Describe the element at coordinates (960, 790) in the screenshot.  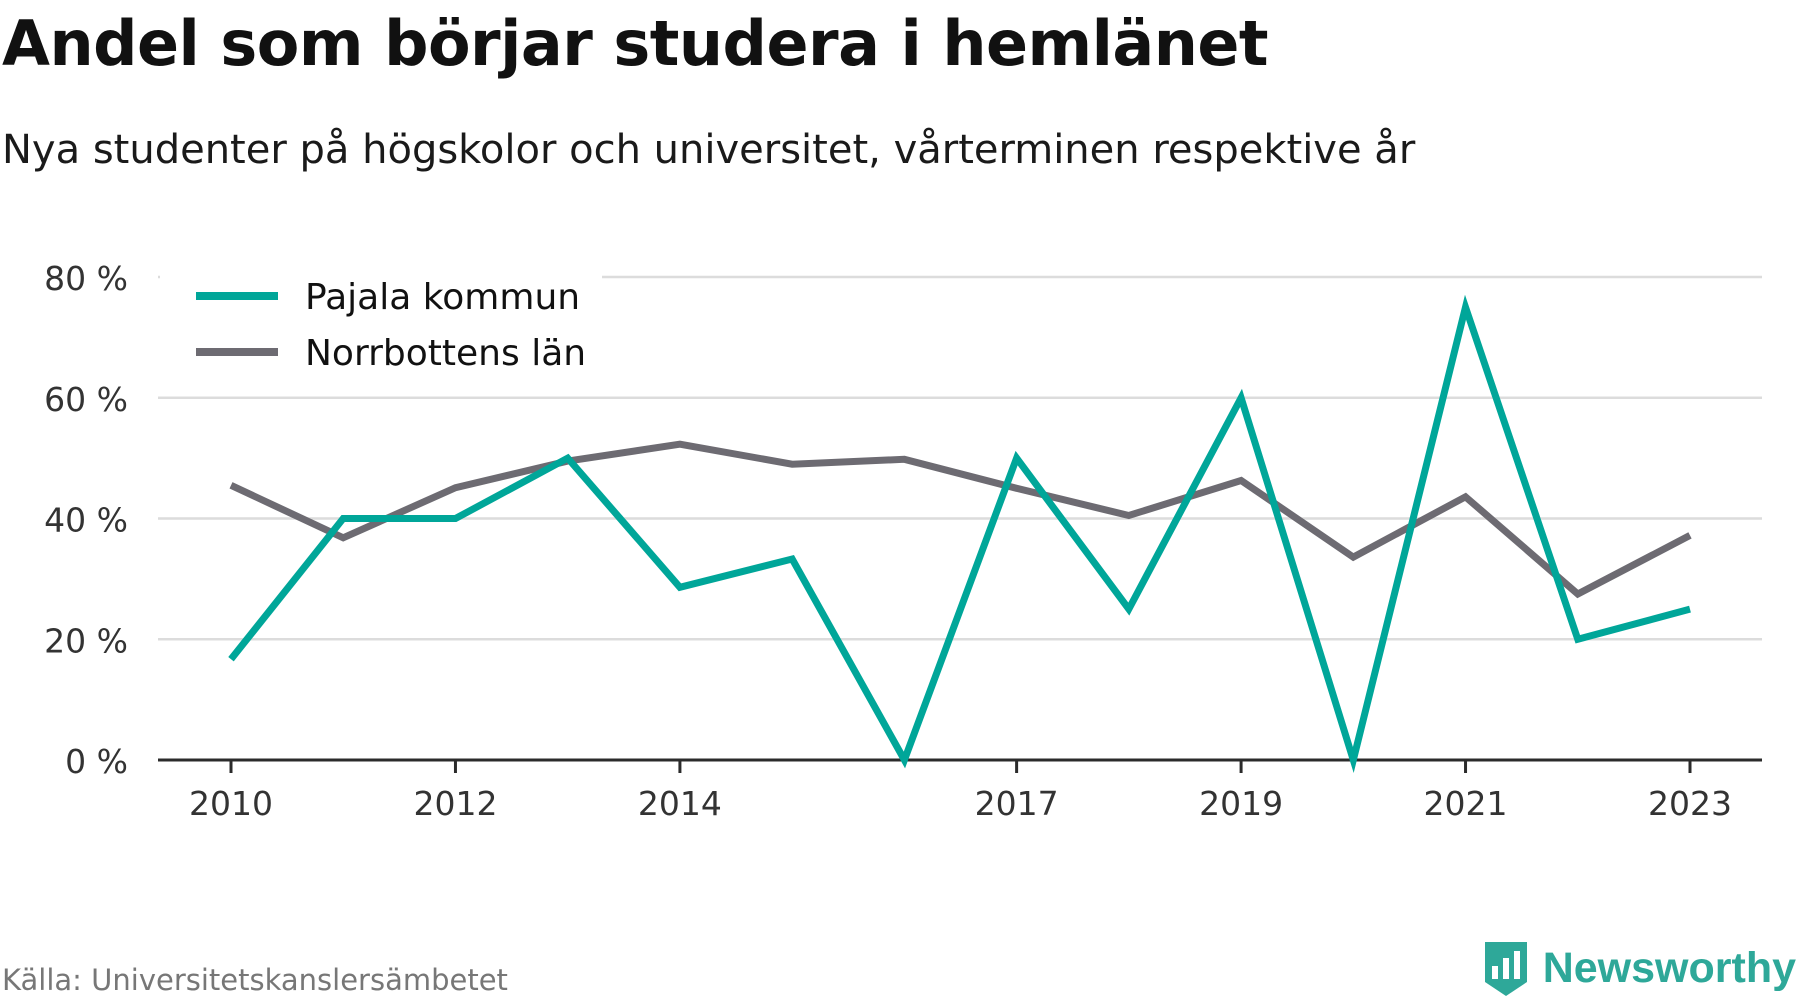
I see `x-axis: 2010 2012 2014 2017 2019 2021 2023` at that location.